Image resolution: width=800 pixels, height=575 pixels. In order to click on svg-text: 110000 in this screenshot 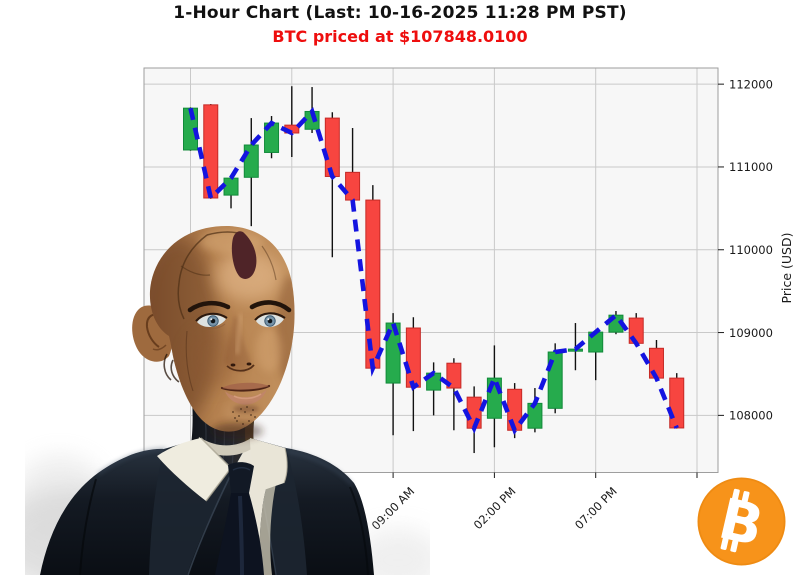, I will do `click(751, 250)`.